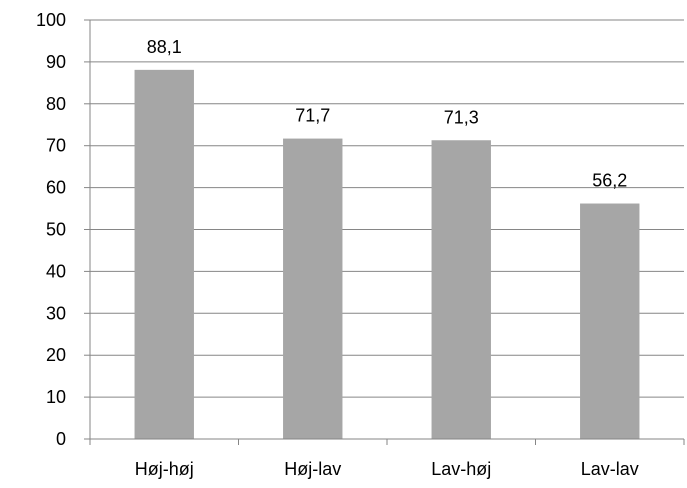 This screenshot has width=687, height=488. What do you see at coordinates (610, 469) in the screenshot?
I see `x-category-label: Lav-lav` at bounding box center [610, 469].